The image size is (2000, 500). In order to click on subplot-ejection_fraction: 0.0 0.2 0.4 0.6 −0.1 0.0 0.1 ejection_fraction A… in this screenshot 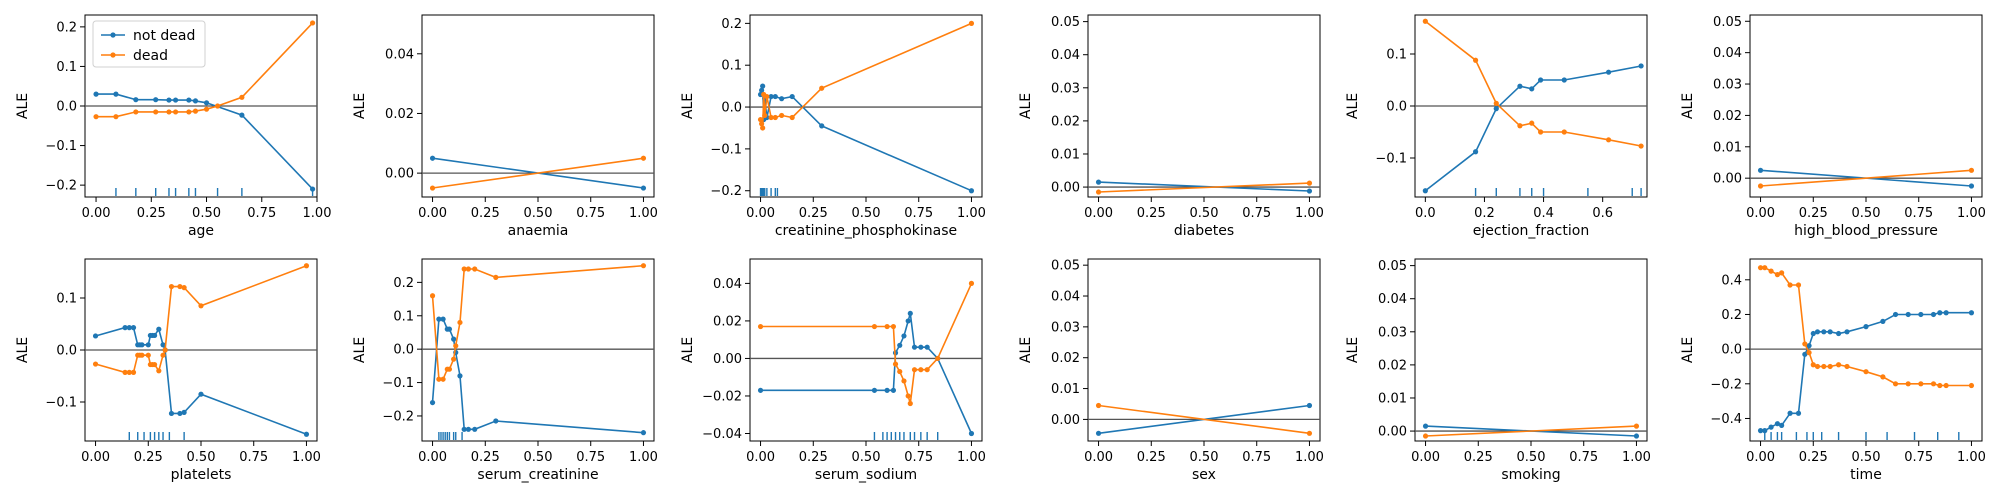, I will do `click(1496, 126)`.